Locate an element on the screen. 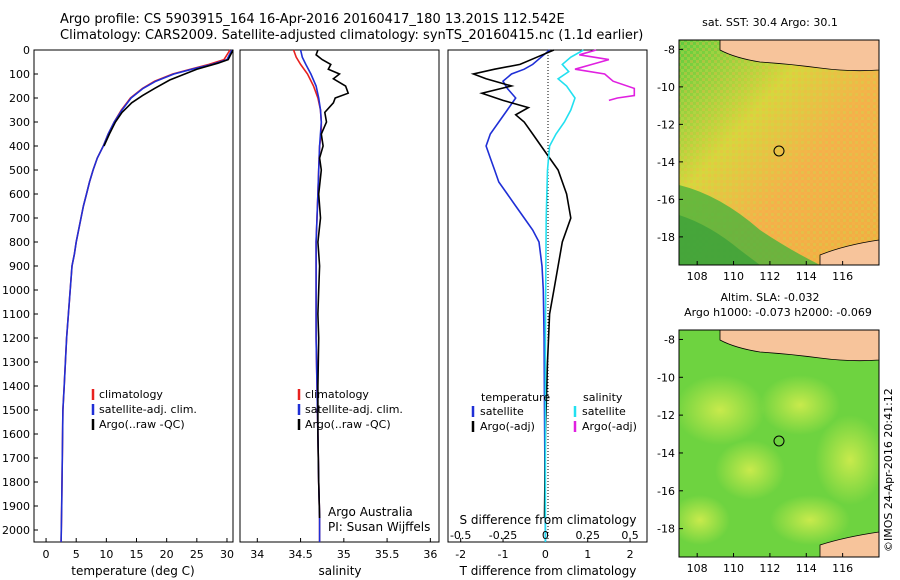 The height and width of the screenshot is (580, 900). y-tick-label: 900 is located at coordinates (19, 266).